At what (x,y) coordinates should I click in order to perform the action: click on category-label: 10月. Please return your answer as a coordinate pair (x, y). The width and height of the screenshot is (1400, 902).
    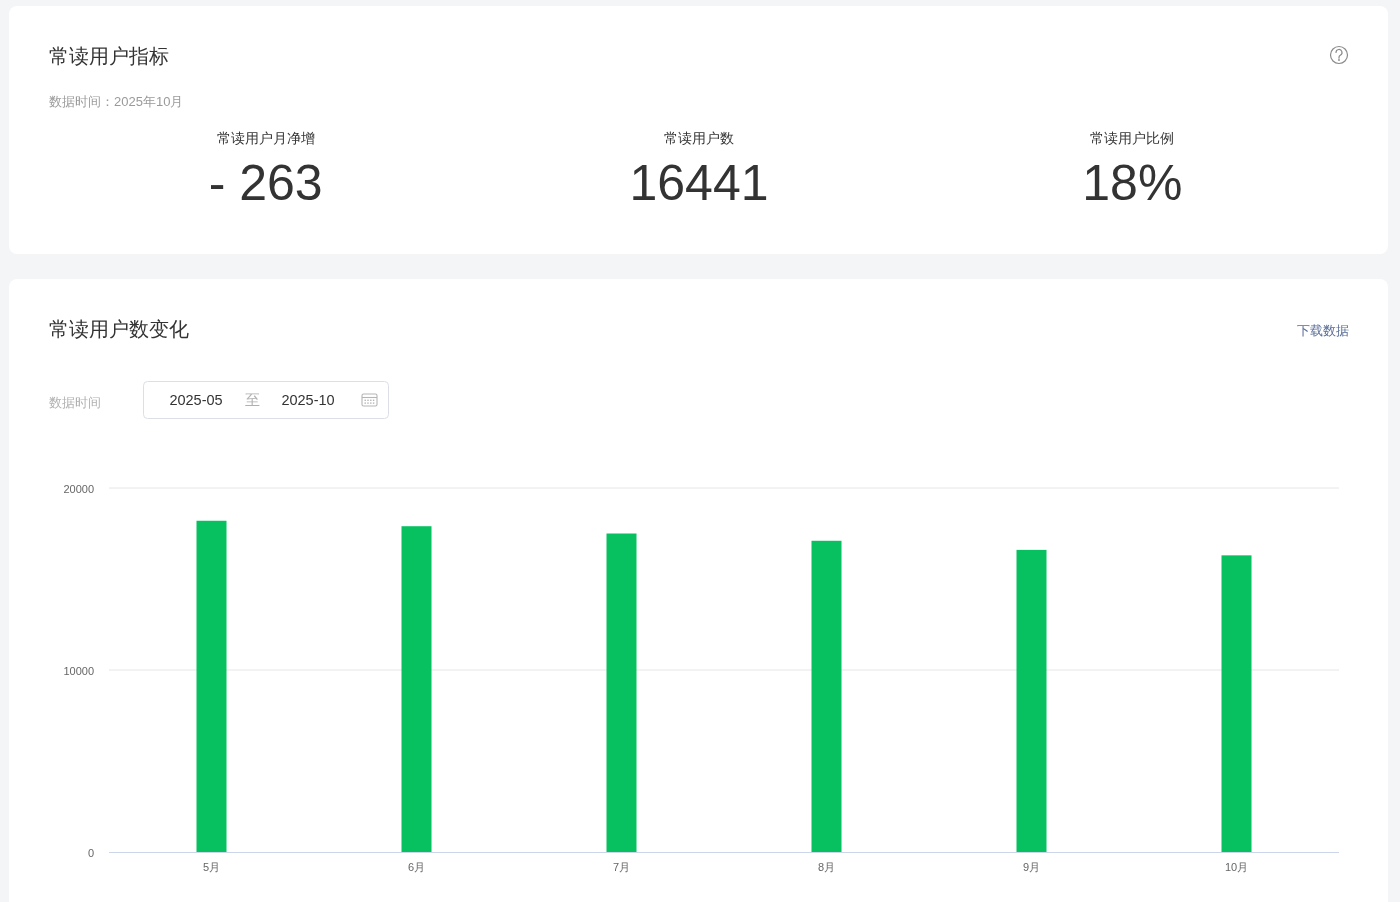
    Looking at the image, I should click on (1236, 867).